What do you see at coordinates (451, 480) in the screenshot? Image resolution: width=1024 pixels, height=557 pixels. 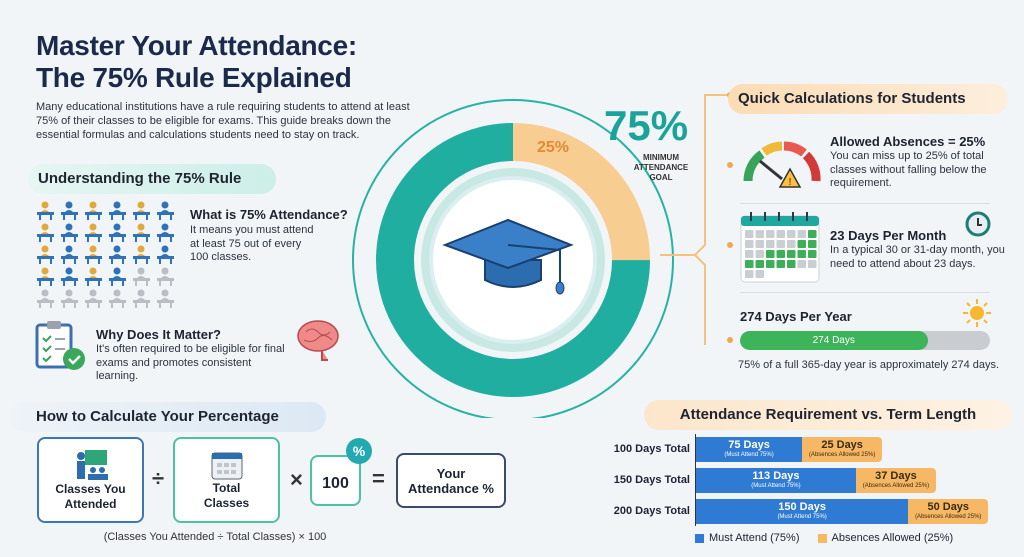 I see `result-box: Your Attendance %` at bounding box center [451, 480].